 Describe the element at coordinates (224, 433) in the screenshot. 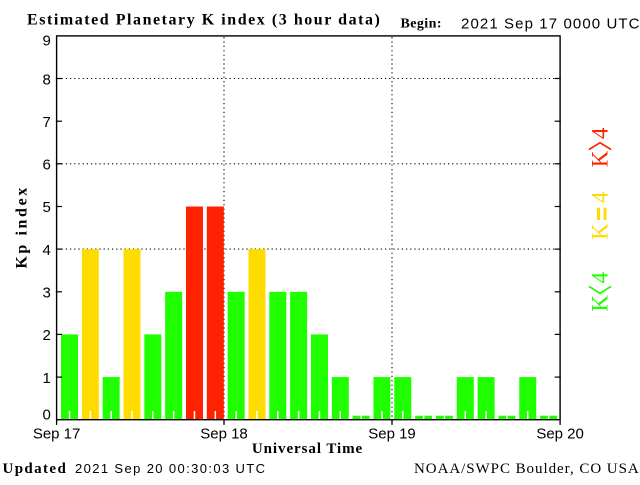

I see `svg-text: Sep 18` at that location.